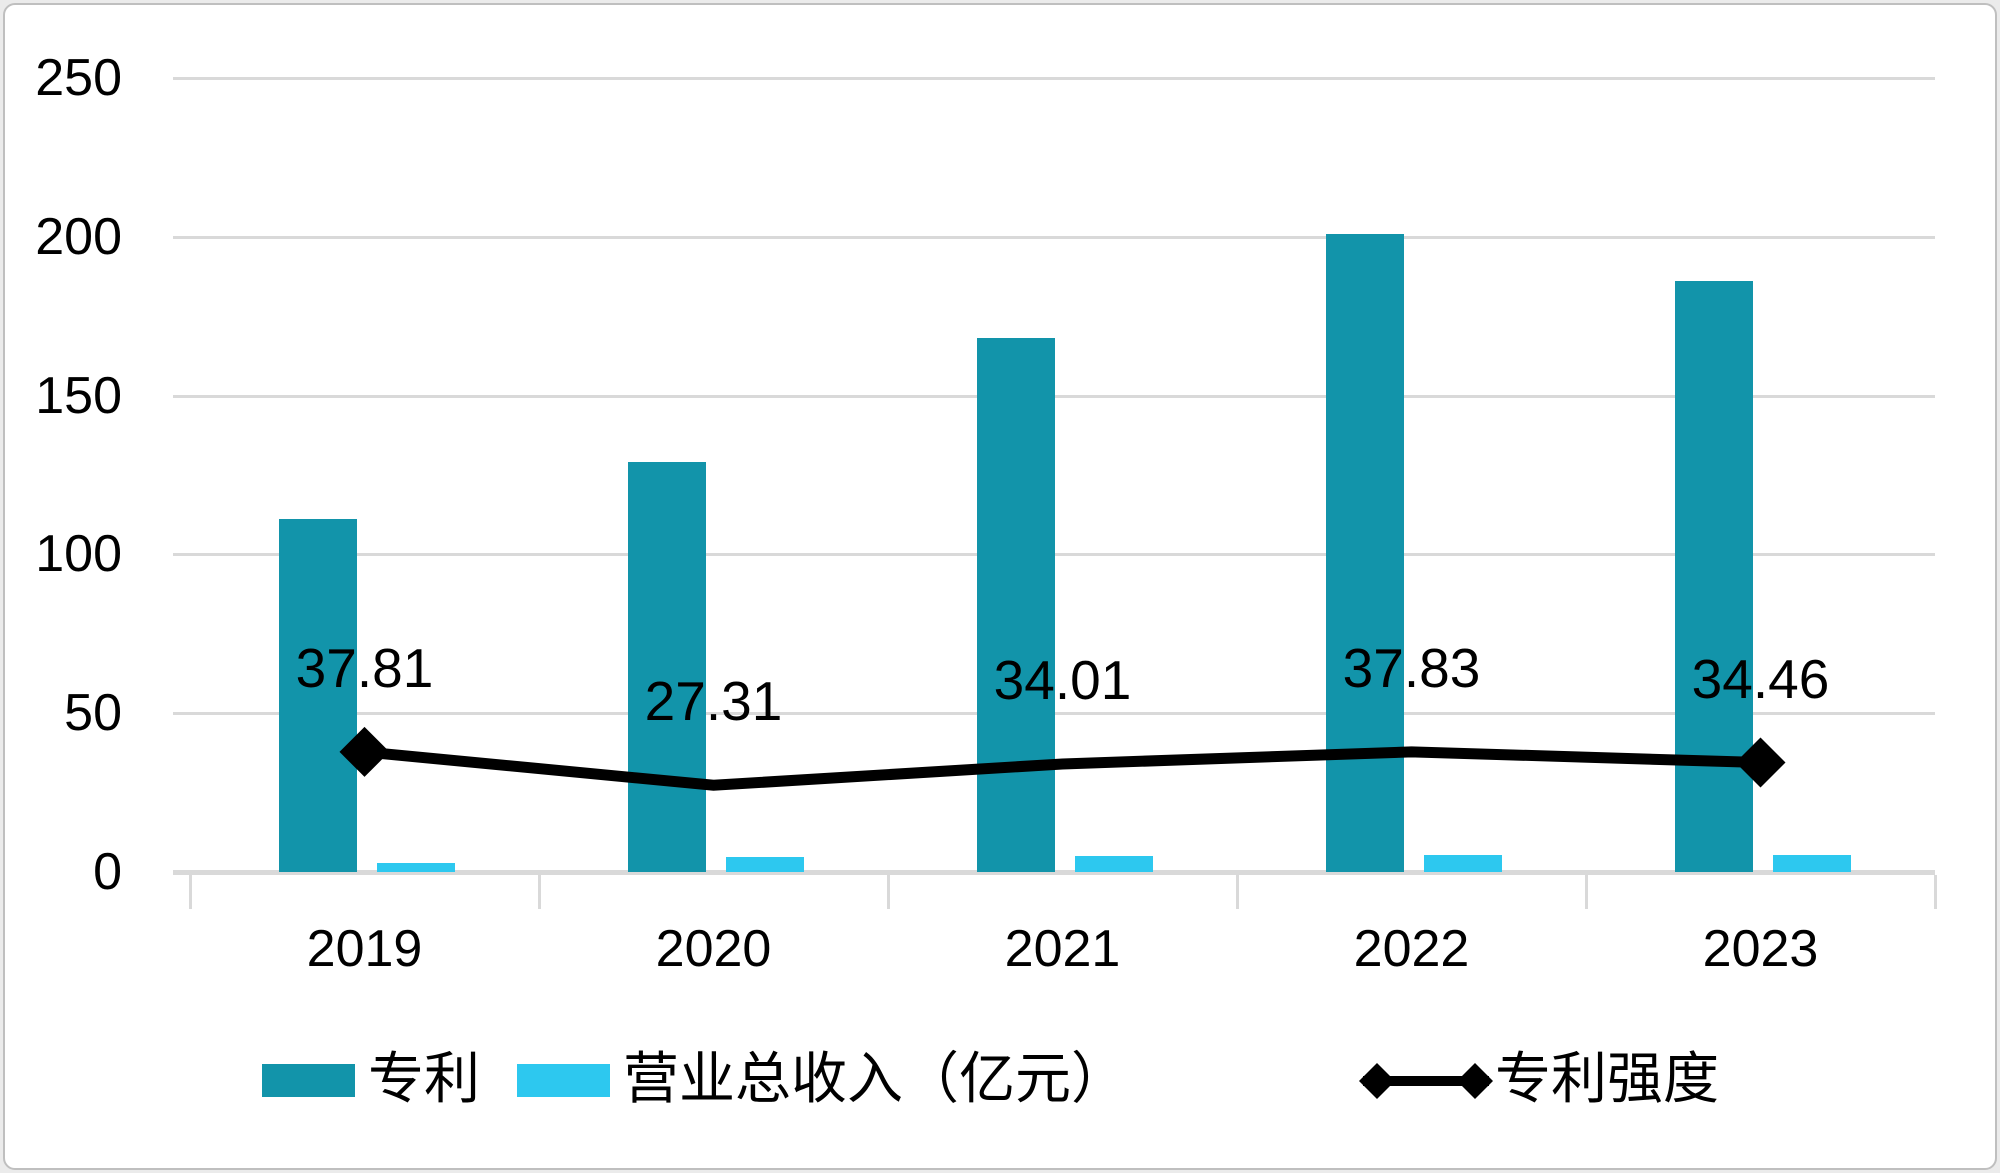  What do you see at coordinates (1760, 678) in the screenshot?
I see `intensity-data-label: 34.46` at bounding box center [1760, 678].